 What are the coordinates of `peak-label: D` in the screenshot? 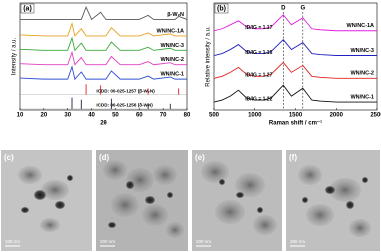 It's located at (283, 9).